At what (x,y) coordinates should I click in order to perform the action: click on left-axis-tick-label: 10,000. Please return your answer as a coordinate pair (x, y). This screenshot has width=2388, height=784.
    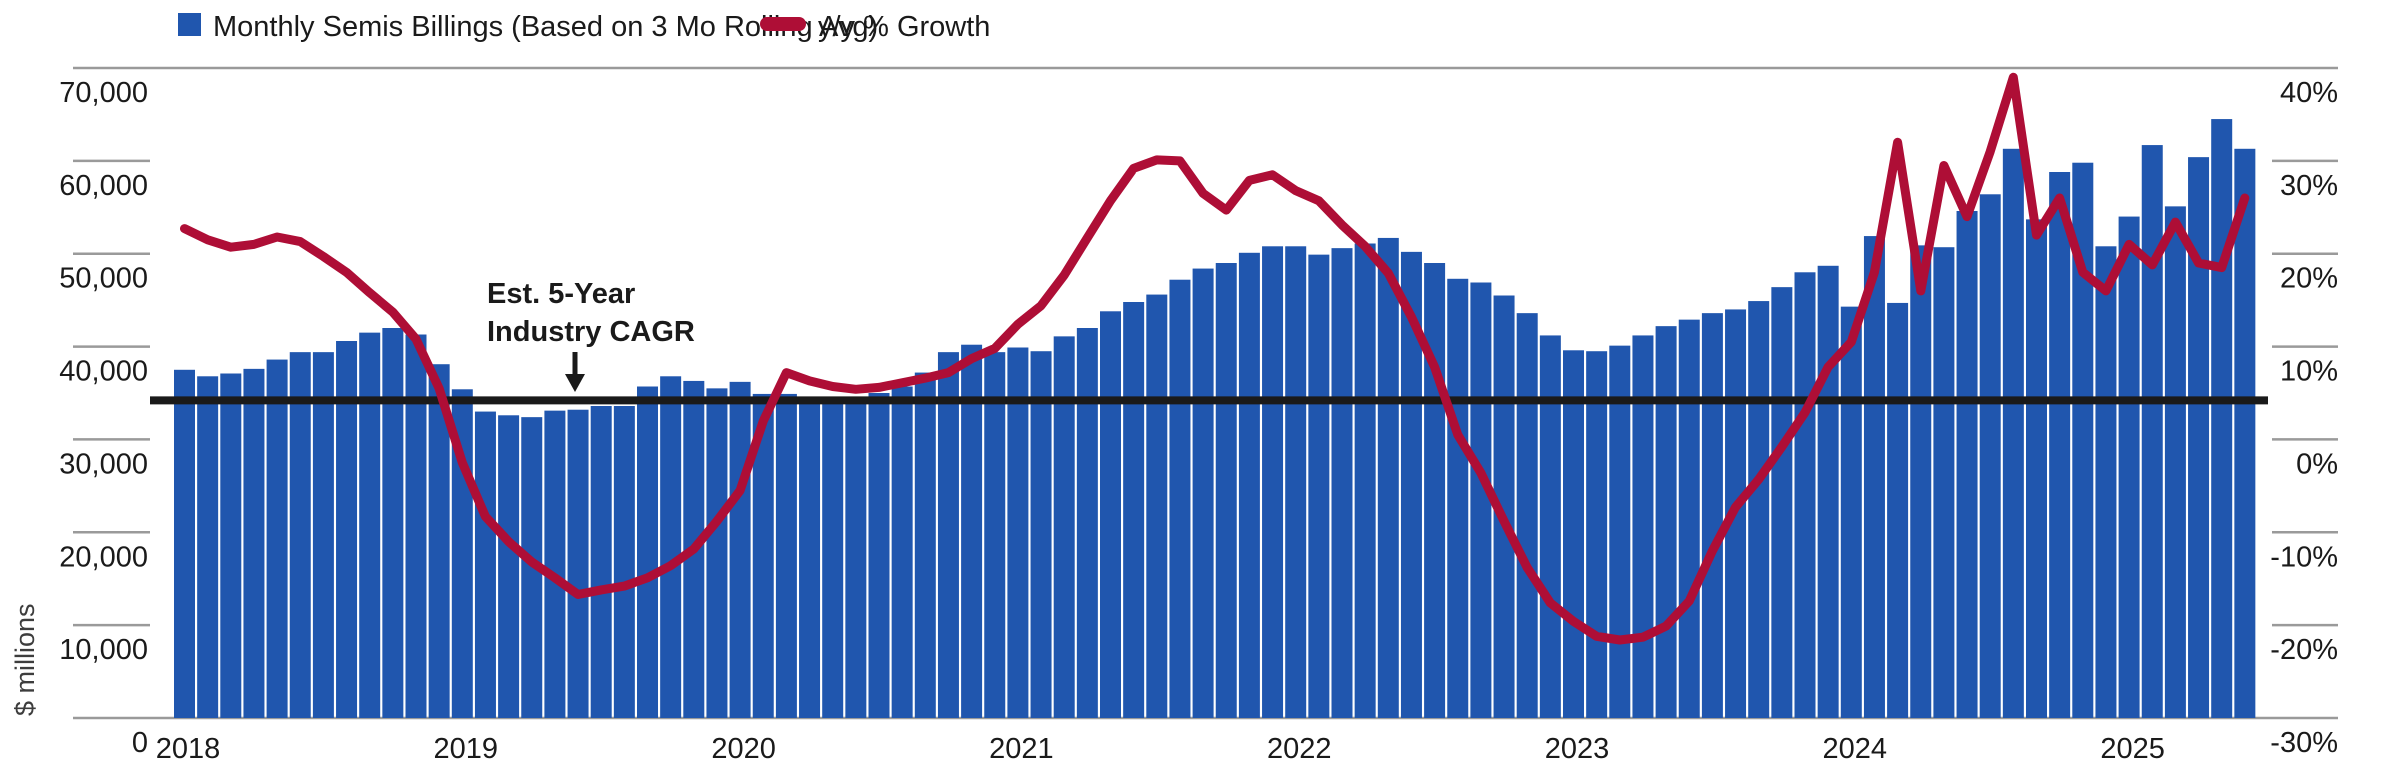
    Looking at the image, I should click on (103, 650).